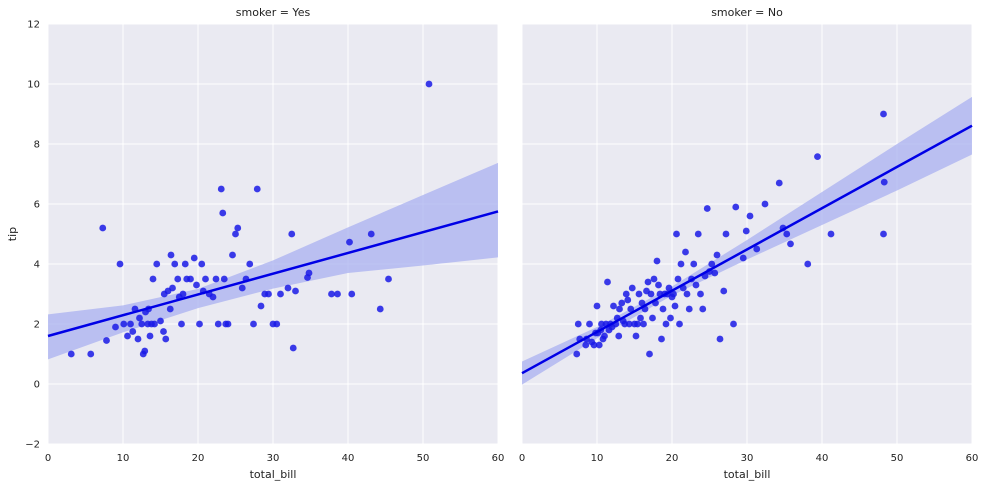  What do you see at coordinates (597, 458) in the screenshot?
I see `x-tick-label: 10` at bounding box center [597, 458].